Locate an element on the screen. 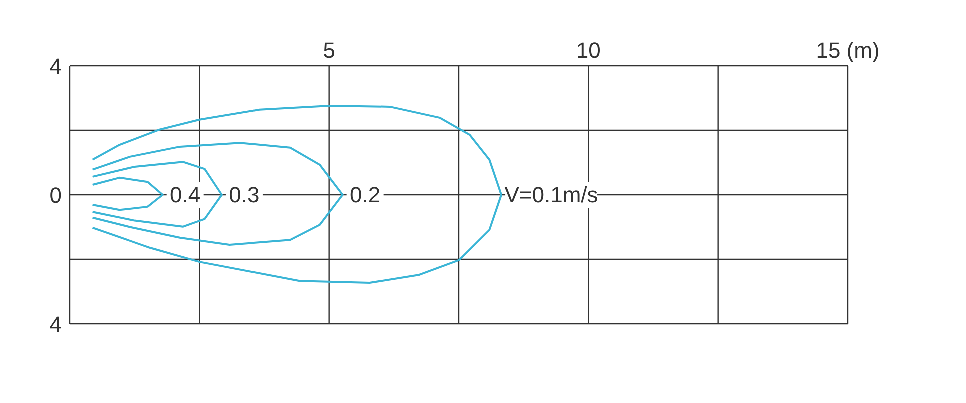 The height and width of the screenshot is (403, 966). x-tick-label: 5 is located at coordinates (329, 50).